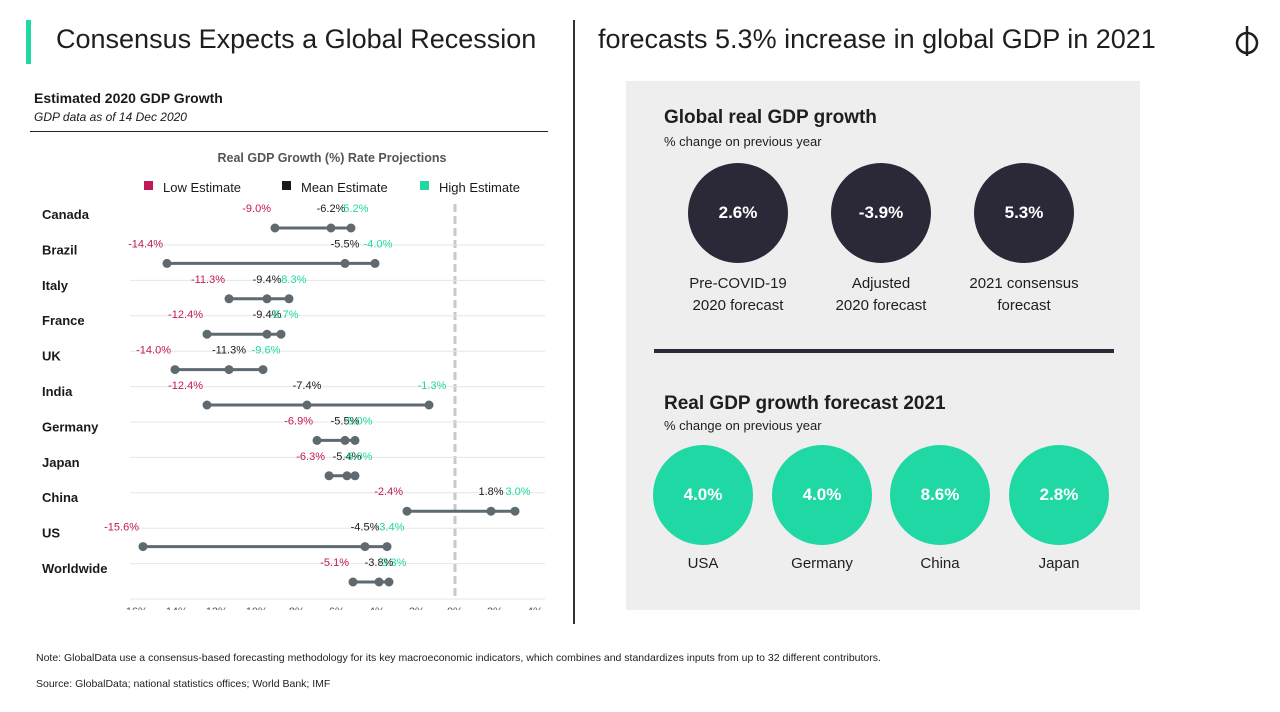 This screenshot has width=1280, height=712. Describe the element at coordinates (388, 492) in the screenshot. I see `low-value-label: -2.4%` at that location.